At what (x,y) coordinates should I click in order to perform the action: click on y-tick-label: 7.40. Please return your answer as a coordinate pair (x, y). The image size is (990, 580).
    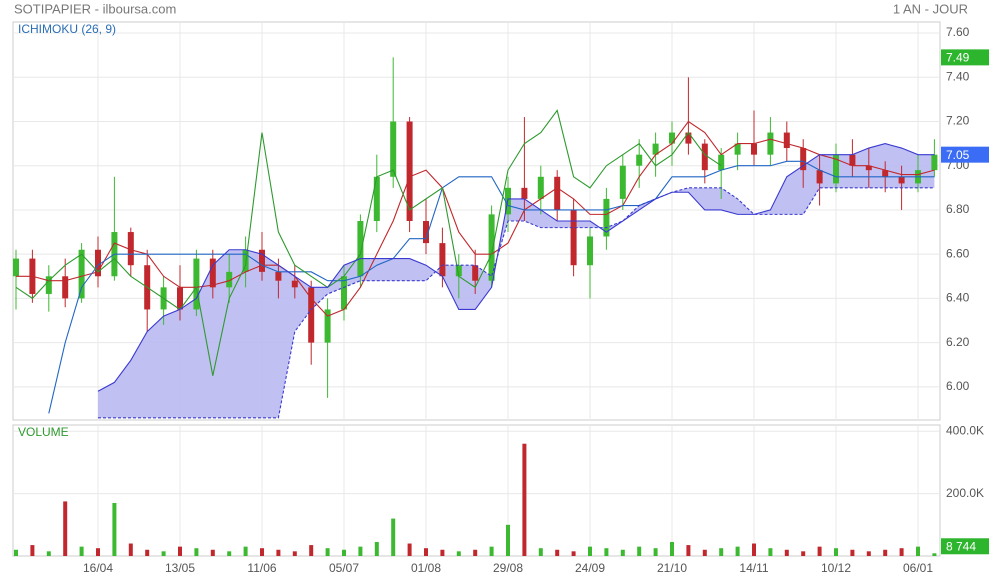
    Looking at the image, I should click on (958, 76).